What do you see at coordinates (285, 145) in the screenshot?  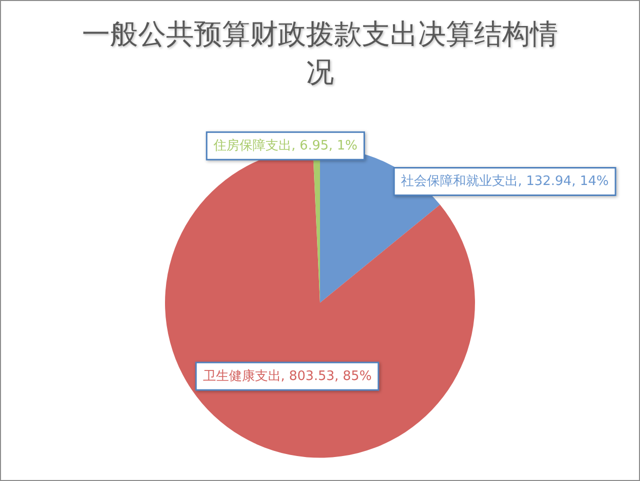 I see `slice-label: 住房保障支出, 6.95, 1%` at bounding box center [285, 145].